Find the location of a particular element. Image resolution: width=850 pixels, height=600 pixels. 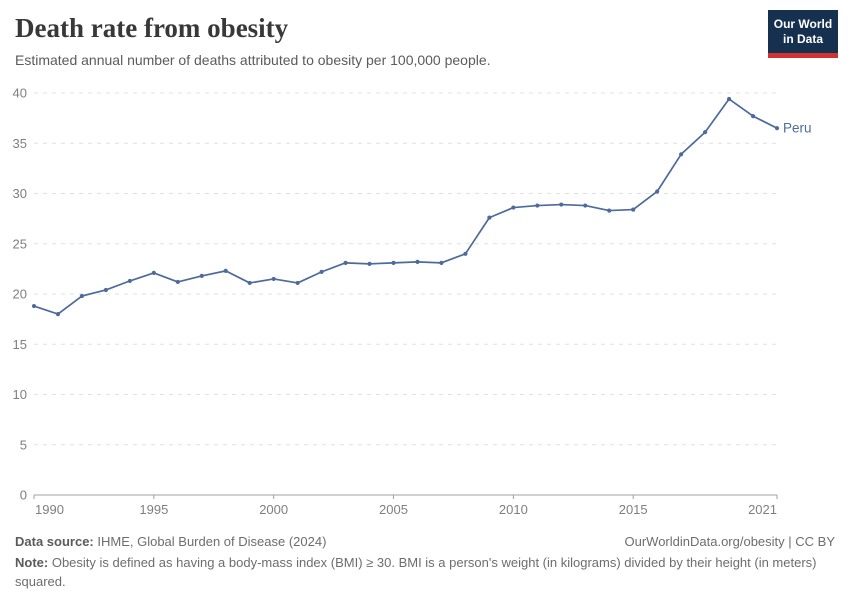

series-end-label: Peru is located at coordinates (797, 128).